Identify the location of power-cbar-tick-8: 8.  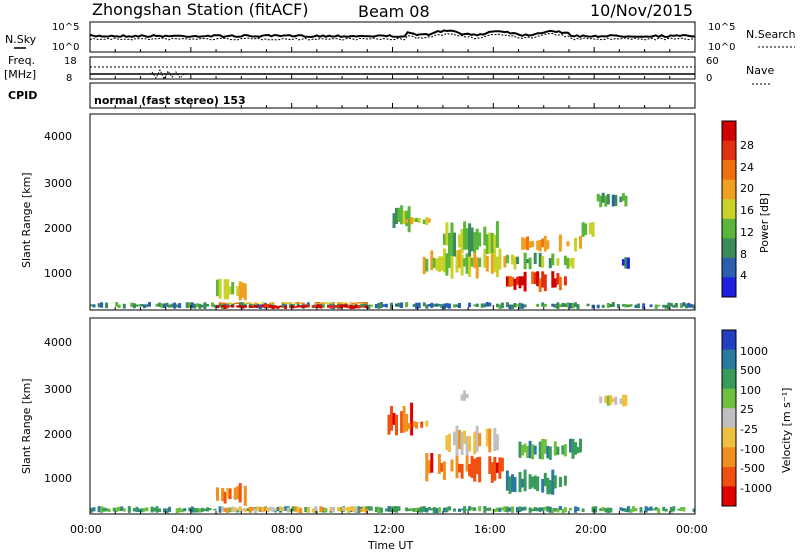
(743, 254).